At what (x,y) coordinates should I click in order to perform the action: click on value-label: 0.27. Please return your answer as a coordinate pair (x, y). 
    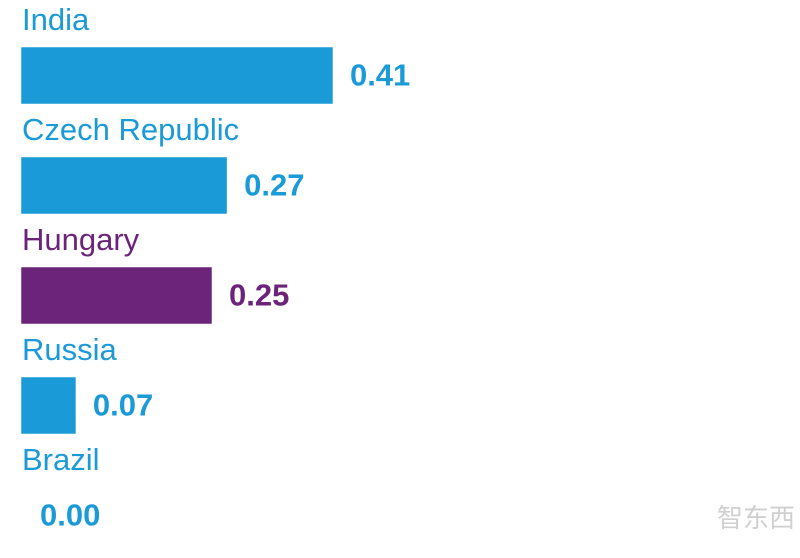
    Looking at the image, I should click on (274, 185).